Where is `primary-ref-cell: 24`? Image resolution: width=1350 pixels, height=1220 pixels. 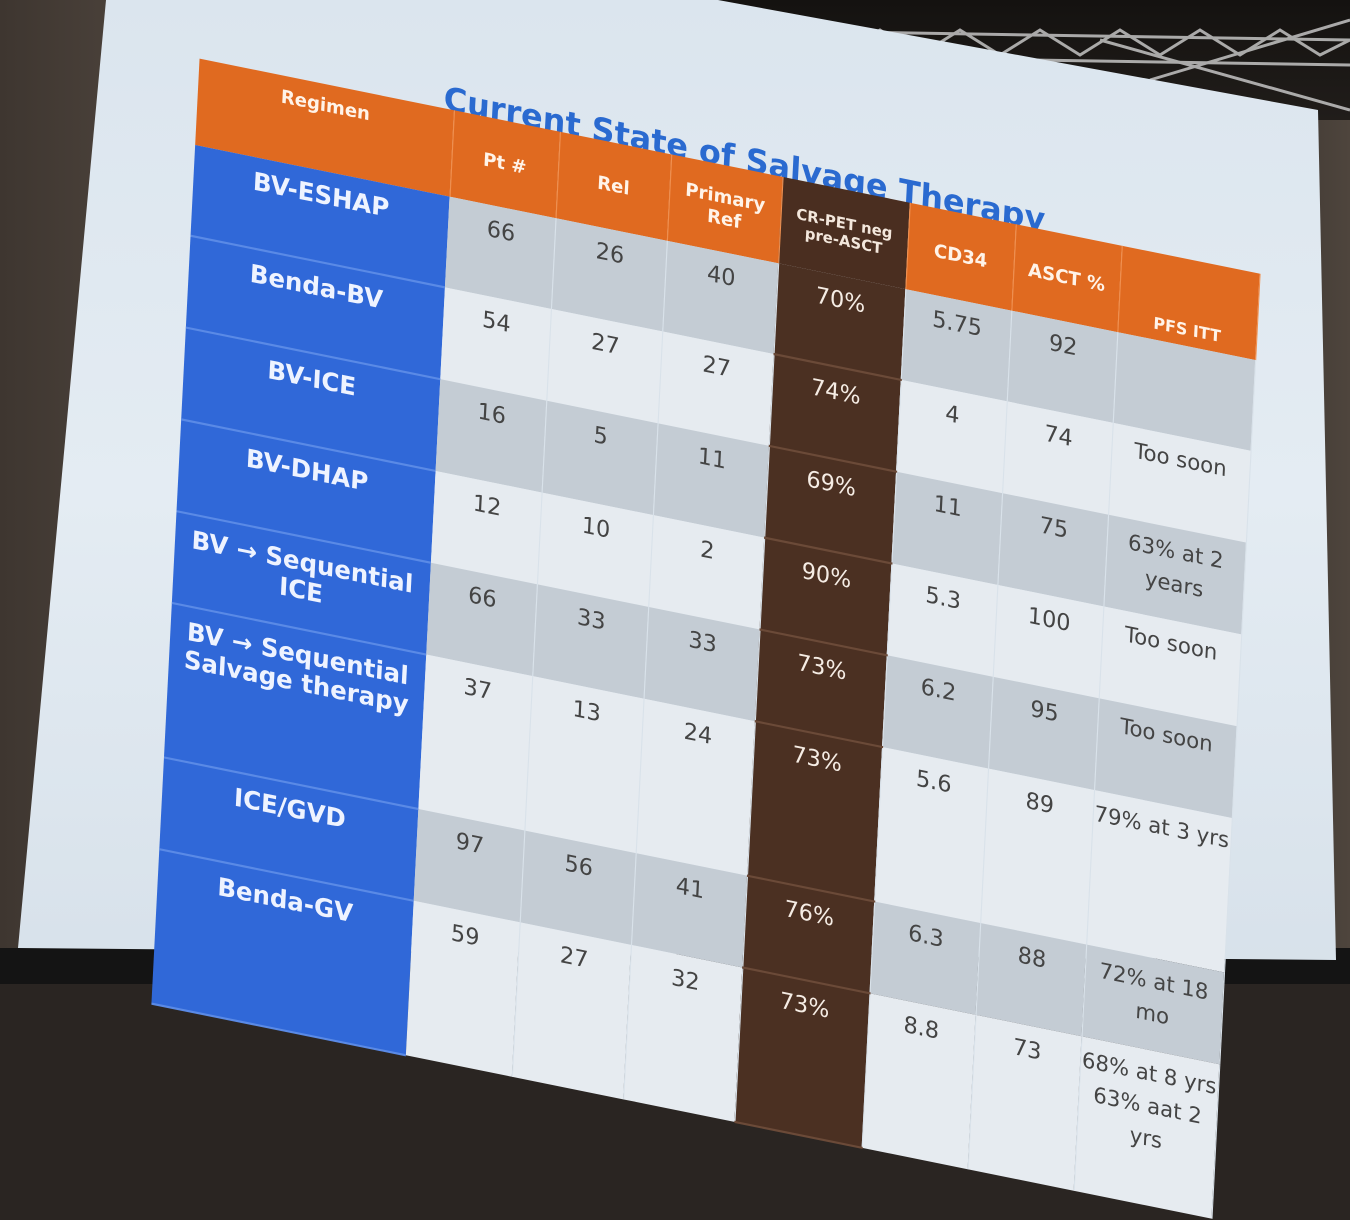
primary-ref-cell: 24 is located at coordinates (695, 787).